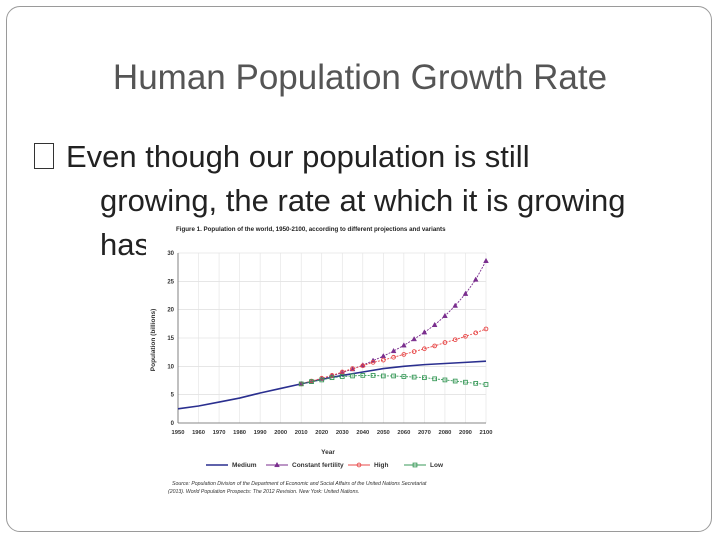 This screenshot has width=720, height=540. What do you see at coordinates (280, 433) in the screenshot?
I see `x-tick-label: 2000` at bounding box center [280, 433].